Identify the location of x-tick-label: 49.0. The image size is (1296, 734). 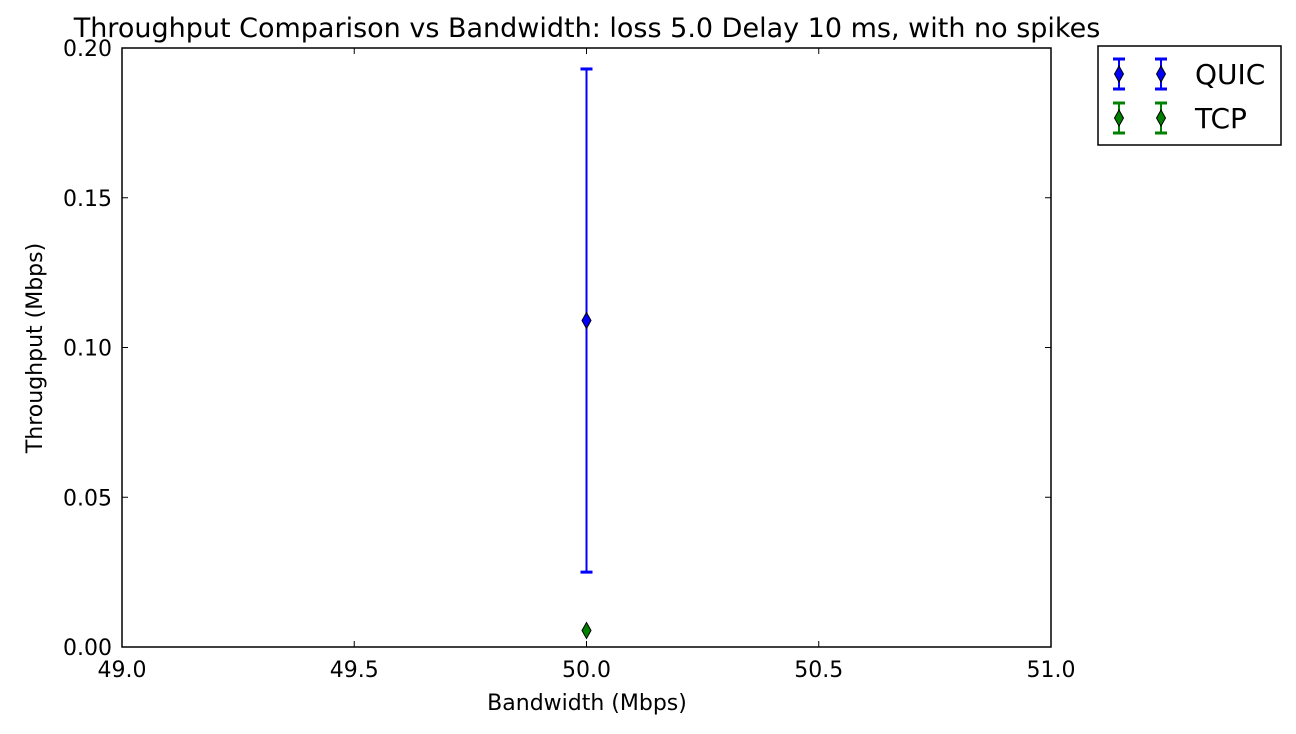
(122, 670).